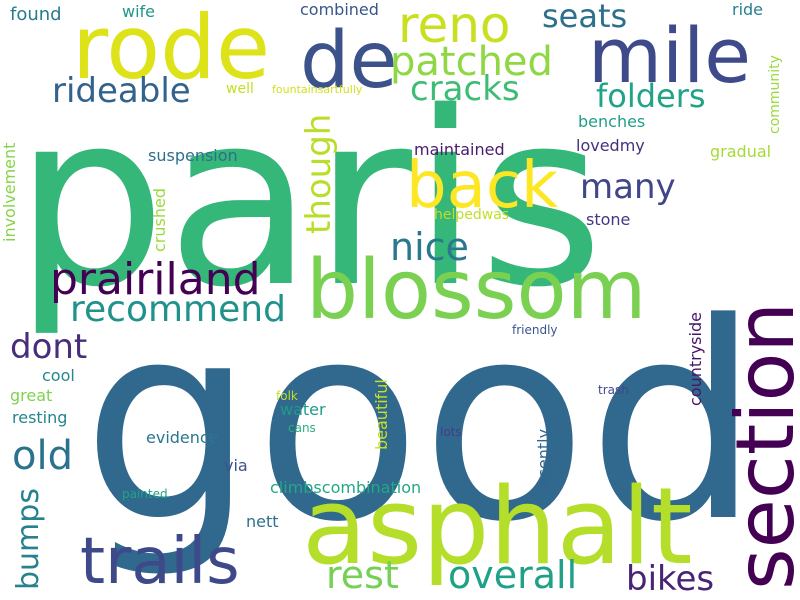 The width and height of the screenshot is (800, 600). Describe the element at coordinates (121, 91) in the screenshot. I see `word-rideable: rideable` at that location.